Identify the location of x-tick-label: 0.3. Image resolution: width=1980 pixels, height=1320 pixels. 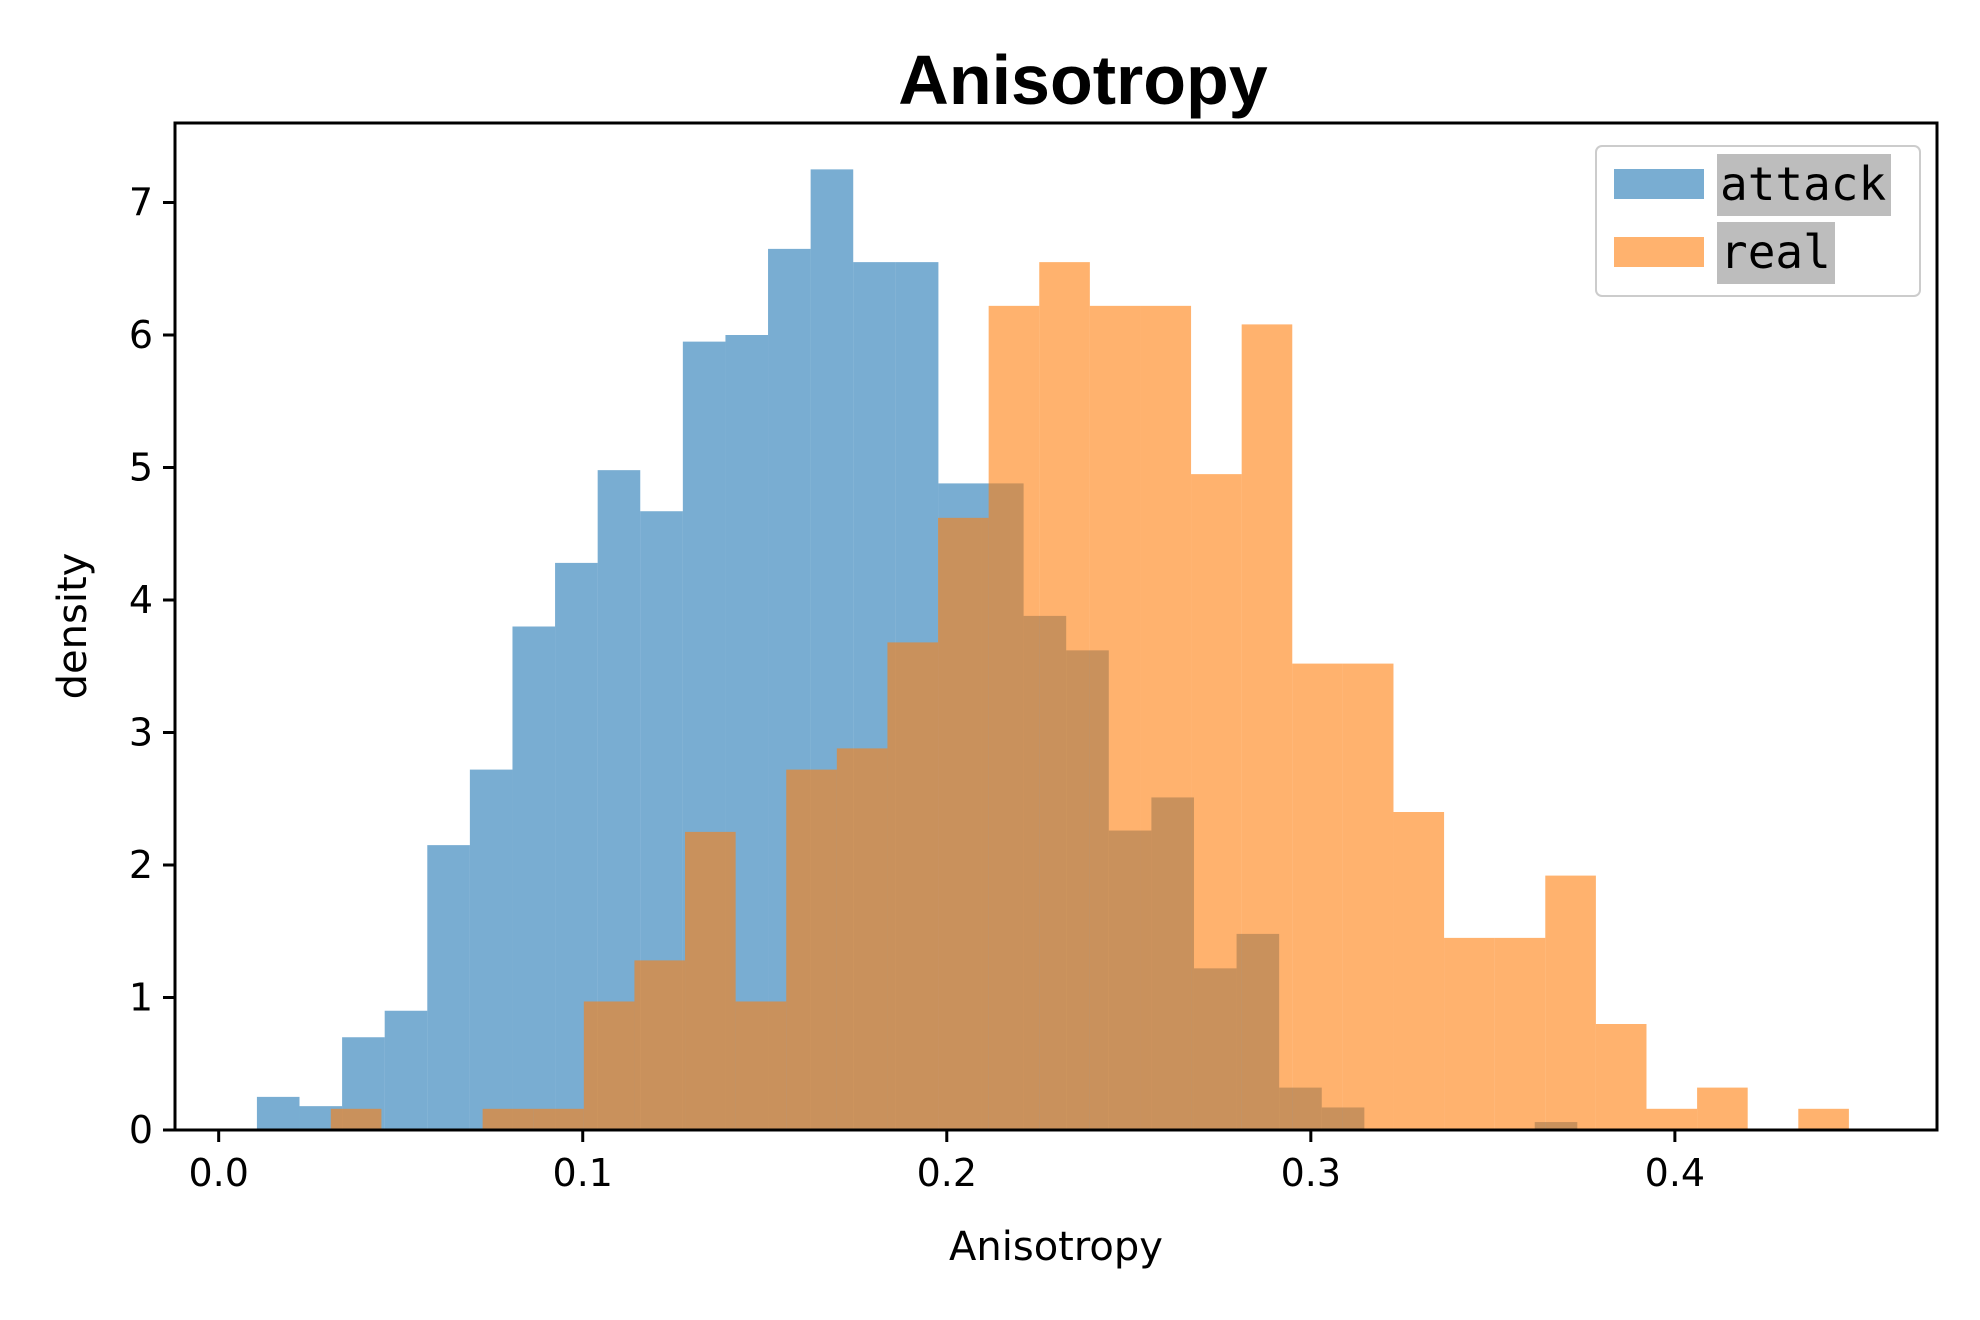
(1311, 1173).